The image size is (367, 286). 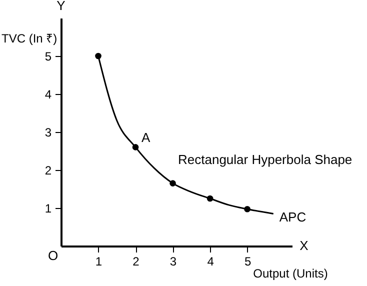 I want to click on x-axis-title: Output (Units), so click(x=290, y=273).